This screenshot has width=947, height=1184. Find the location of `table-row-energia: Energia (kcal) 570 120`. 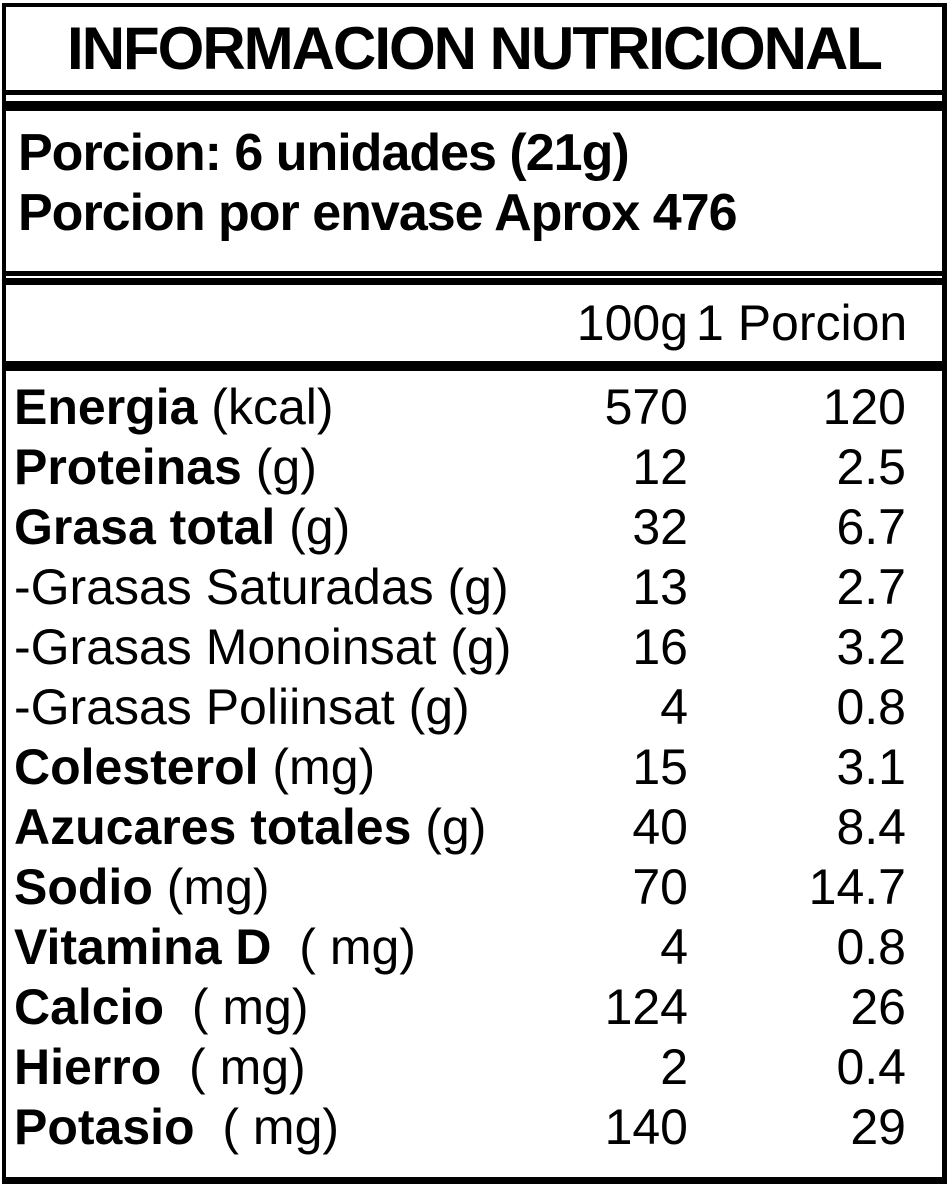

table-row-energia: Energia (kcal) 570 120 is located at coordinates (474, 407).